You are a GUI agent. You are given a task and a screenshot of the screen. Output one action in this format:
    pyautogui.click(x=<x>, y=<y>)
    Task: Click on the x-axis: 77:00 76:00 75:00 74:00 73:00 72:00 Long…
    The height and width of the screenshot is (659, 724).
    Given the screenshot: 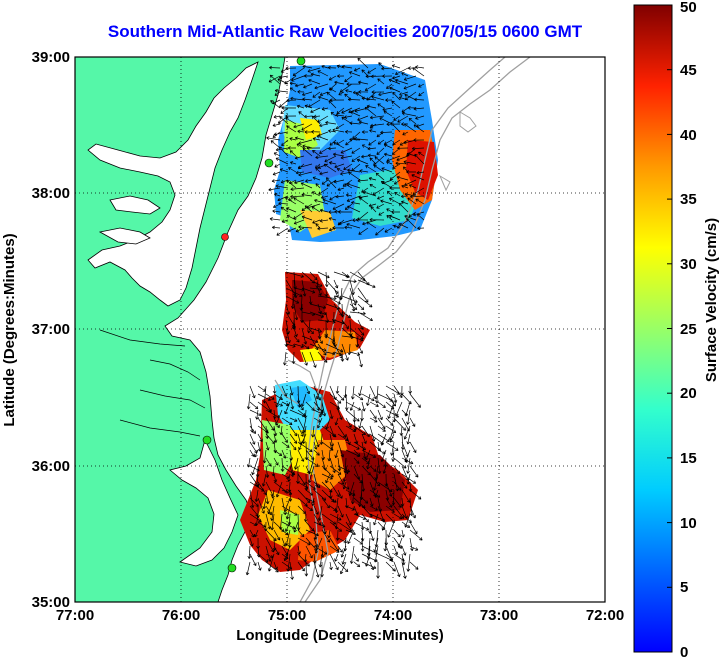 What is the action you would take?
    pyautogui.click(x=340, y=625)
    